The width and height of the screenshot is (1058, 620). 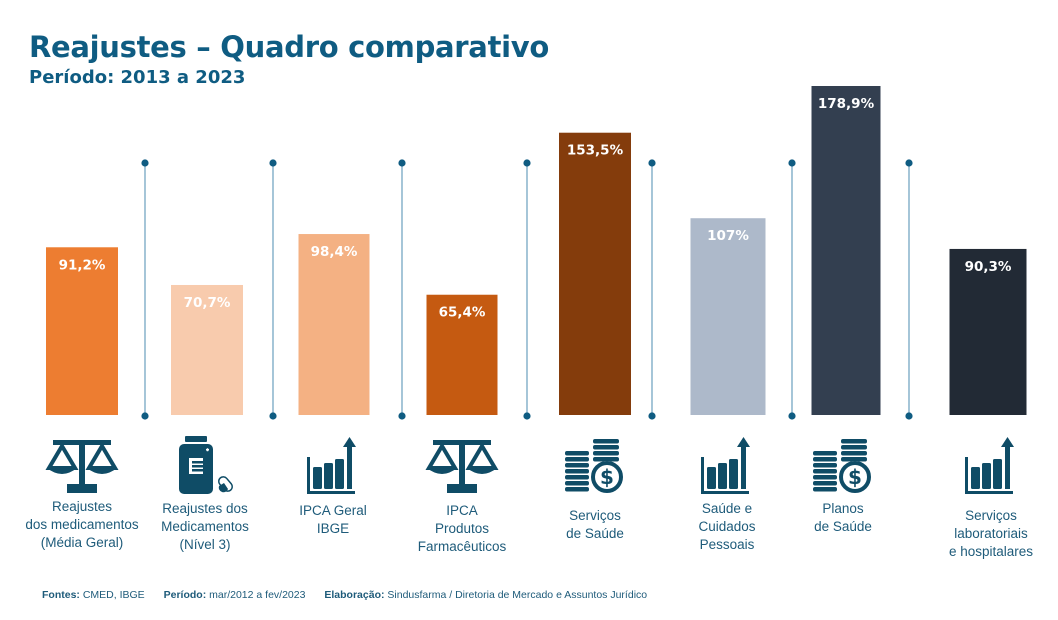 What do you see at coordinates (206, 465) in the screenshot?
I see `medicine-bottle-icon` at bounding box center [206, 465].